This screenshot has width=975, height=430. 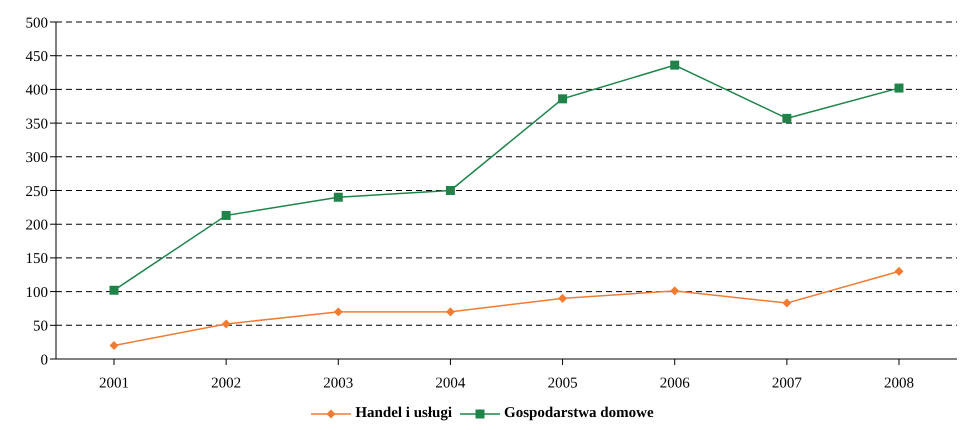 What do you see at coordinates (37, 90) in the screenshot?
I see `y-tick-label: 400` at bounding box center [37, 90].